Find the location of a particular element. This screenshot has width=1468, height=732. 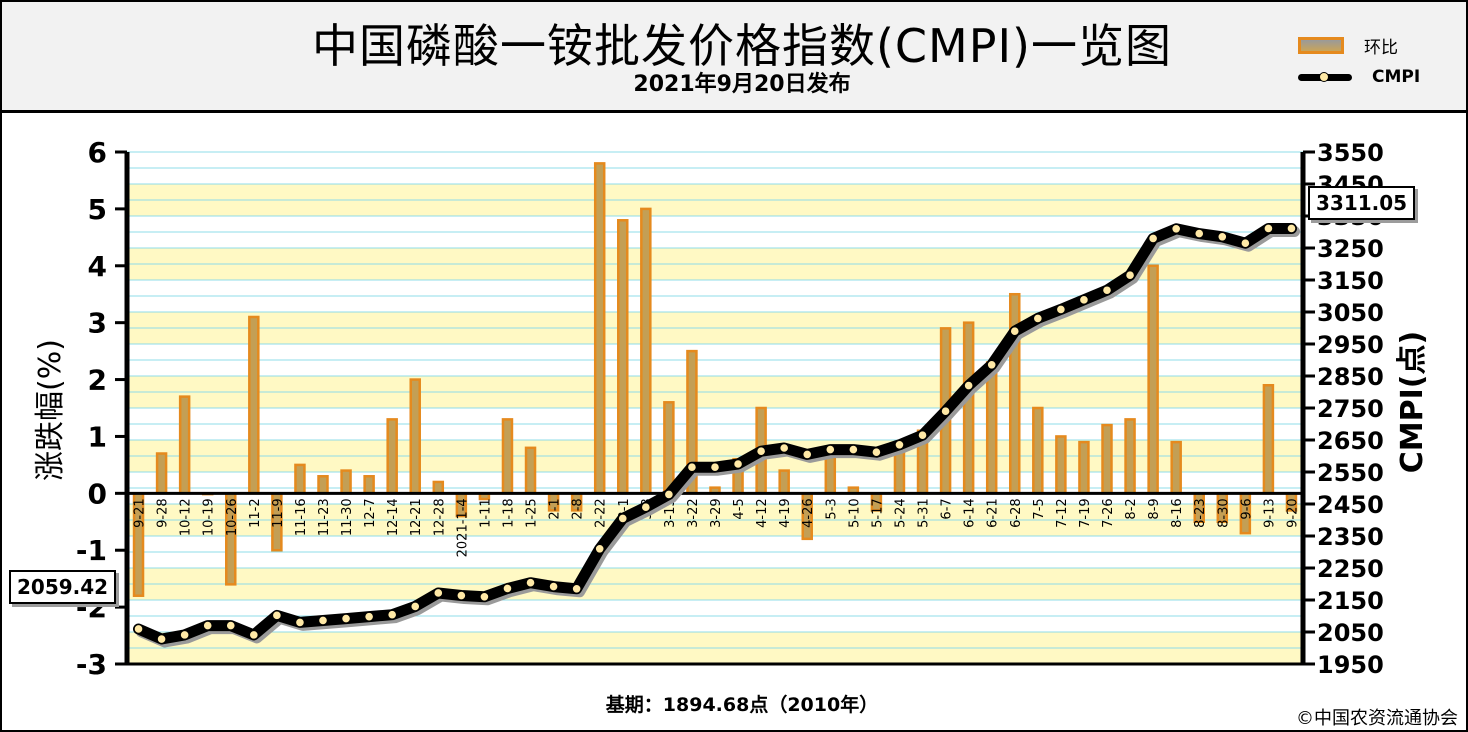

x-tick-label: 12-7 is located at coordinates (370, 513).